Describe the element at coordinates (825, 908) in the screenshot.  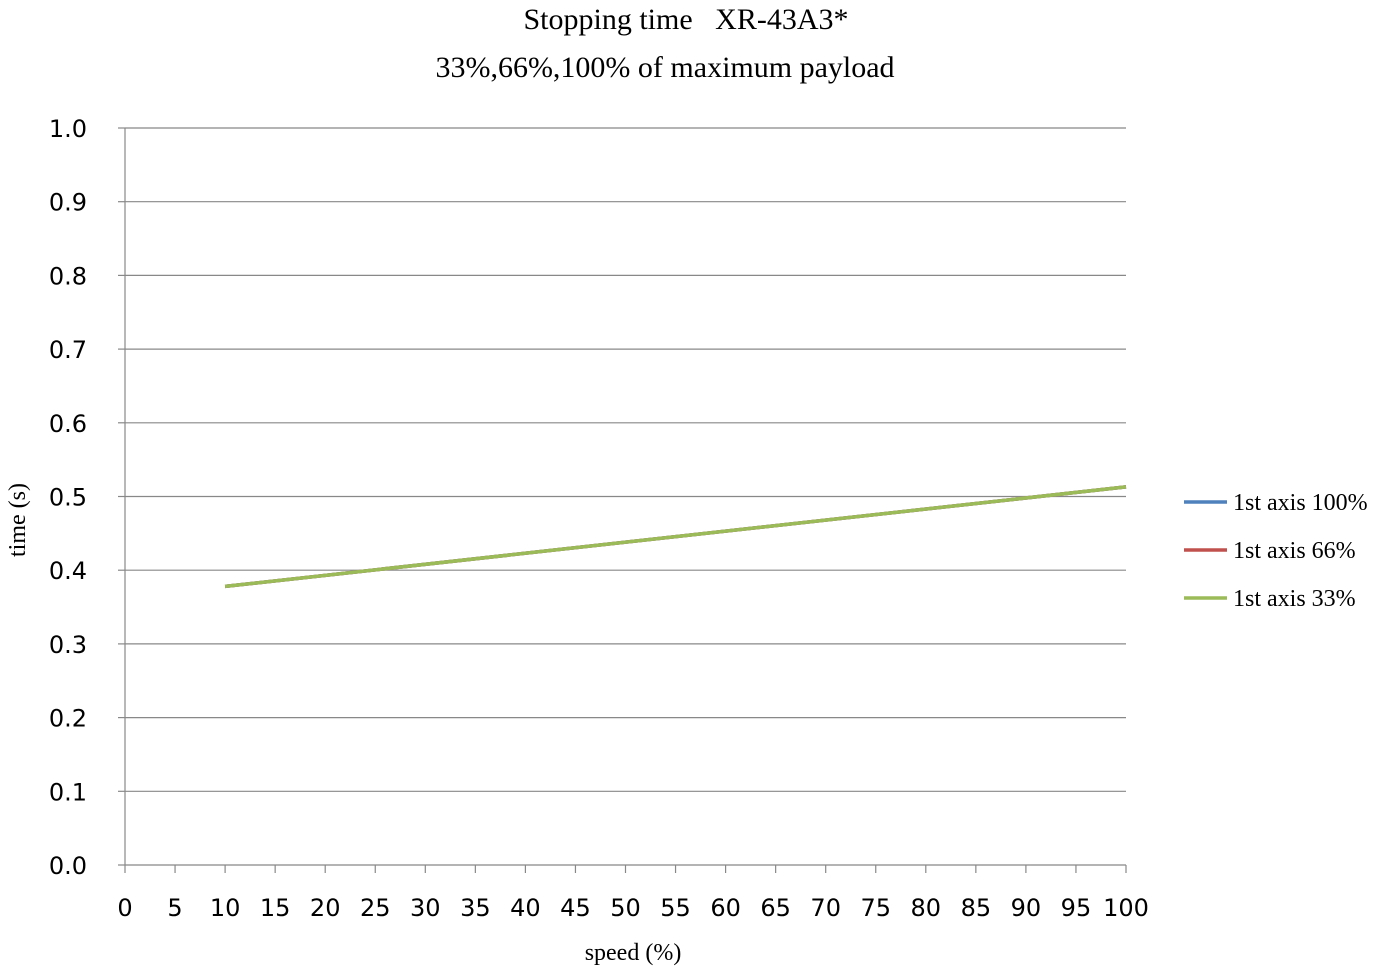
I see `x-tick-label: 70` at that location.